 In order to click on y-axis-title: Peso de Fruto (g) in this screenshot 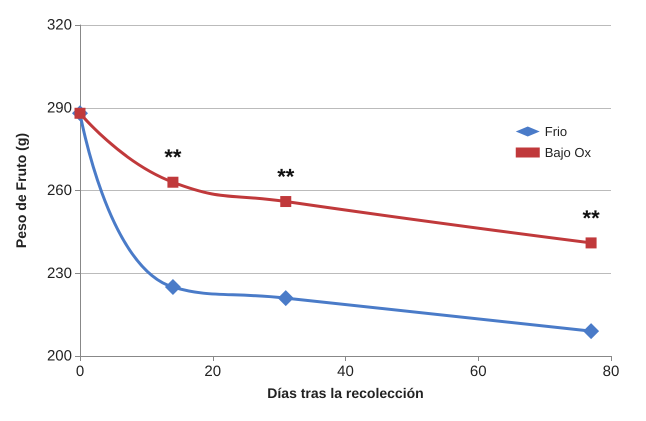, I will do `click(21, 190)`.